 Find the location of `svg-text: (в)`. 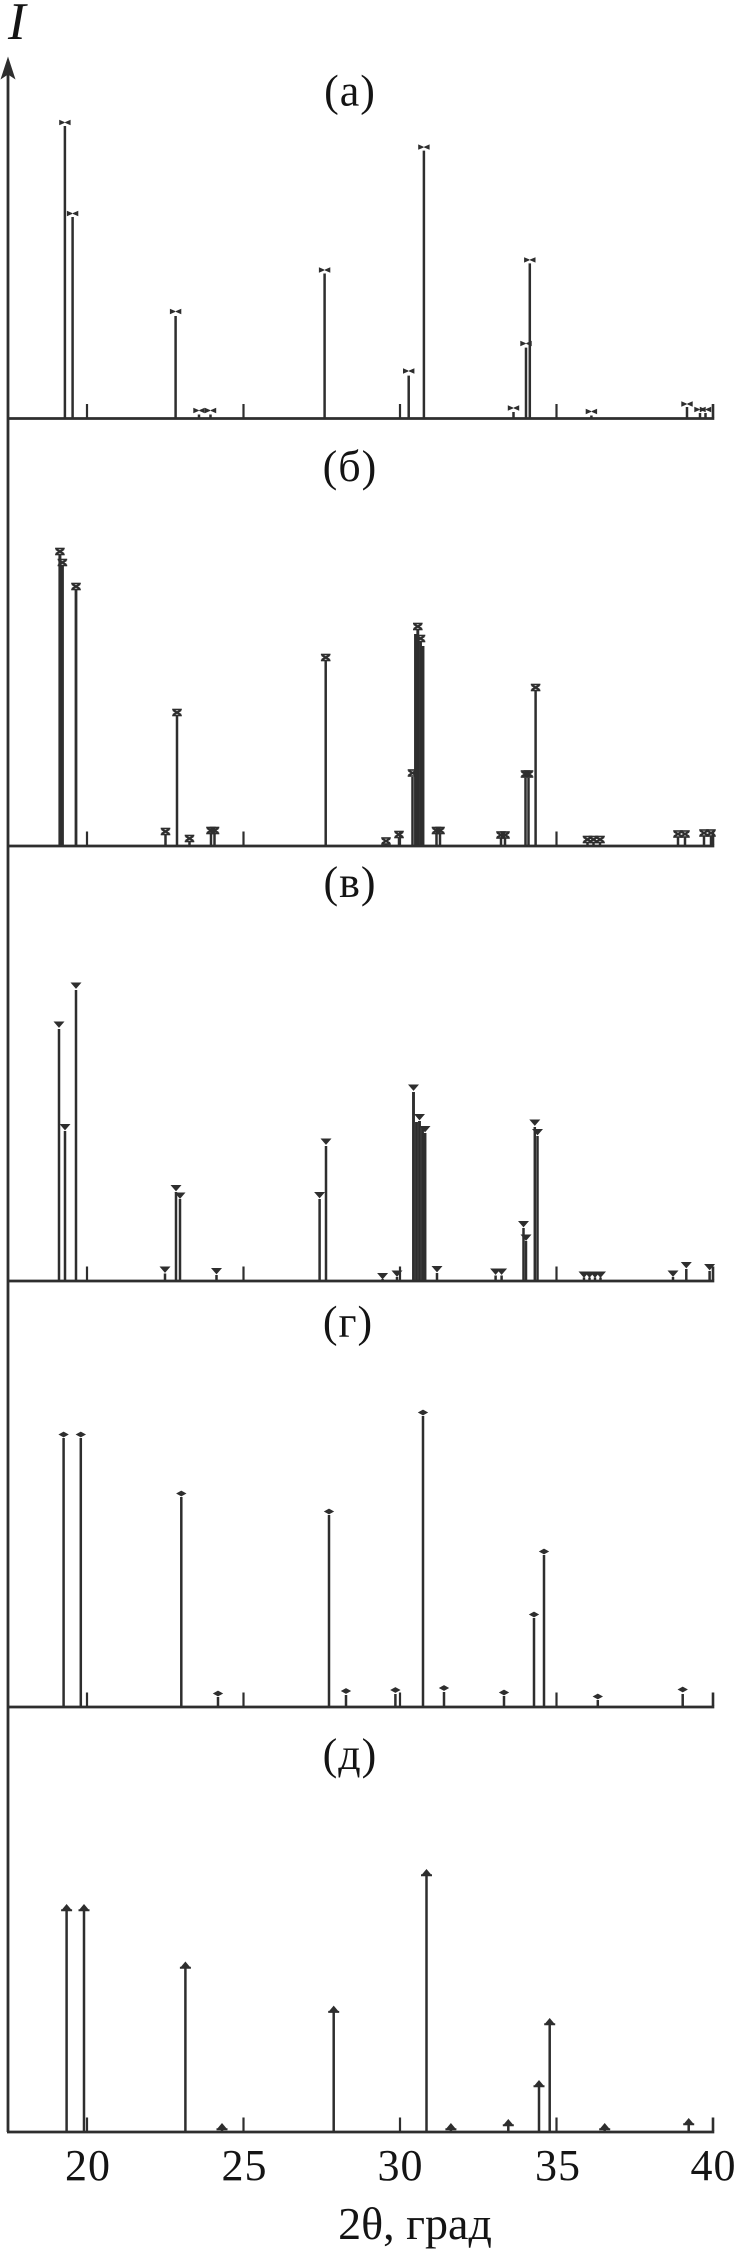

svg-text: (в) is located at coordinates (349, 882).